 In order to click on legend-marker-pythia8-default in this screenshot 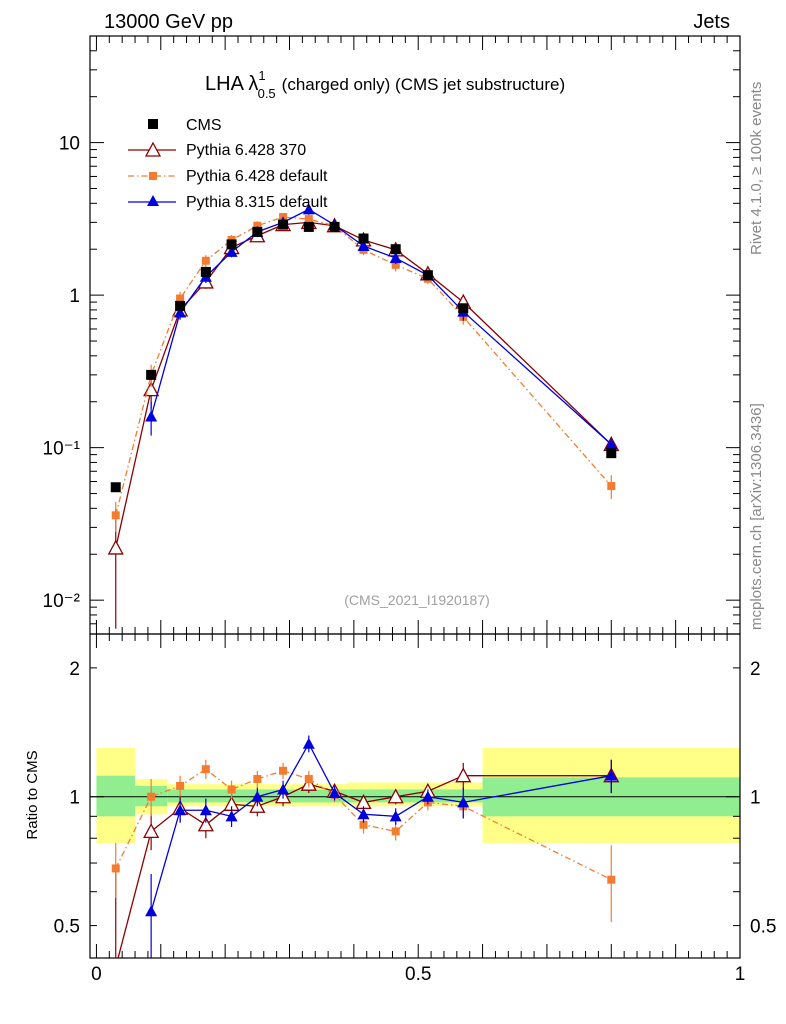, I will do `click(153, 200)`.